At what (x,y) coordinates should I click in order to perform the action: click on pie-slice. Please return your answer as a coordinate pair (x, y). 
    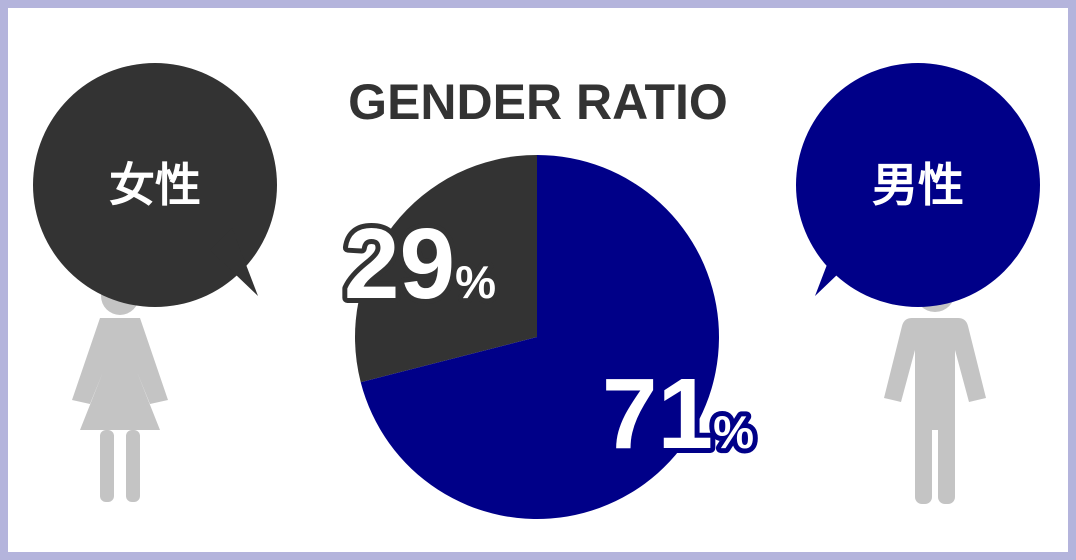
    Looking at the image, I should click on (446, 269).